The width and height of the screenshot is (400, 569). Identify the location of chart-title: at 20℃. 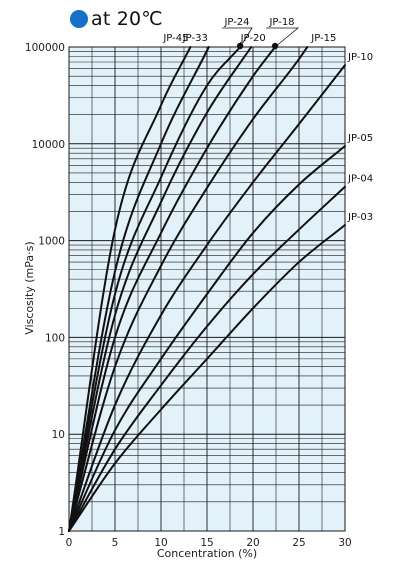
(127, 19).